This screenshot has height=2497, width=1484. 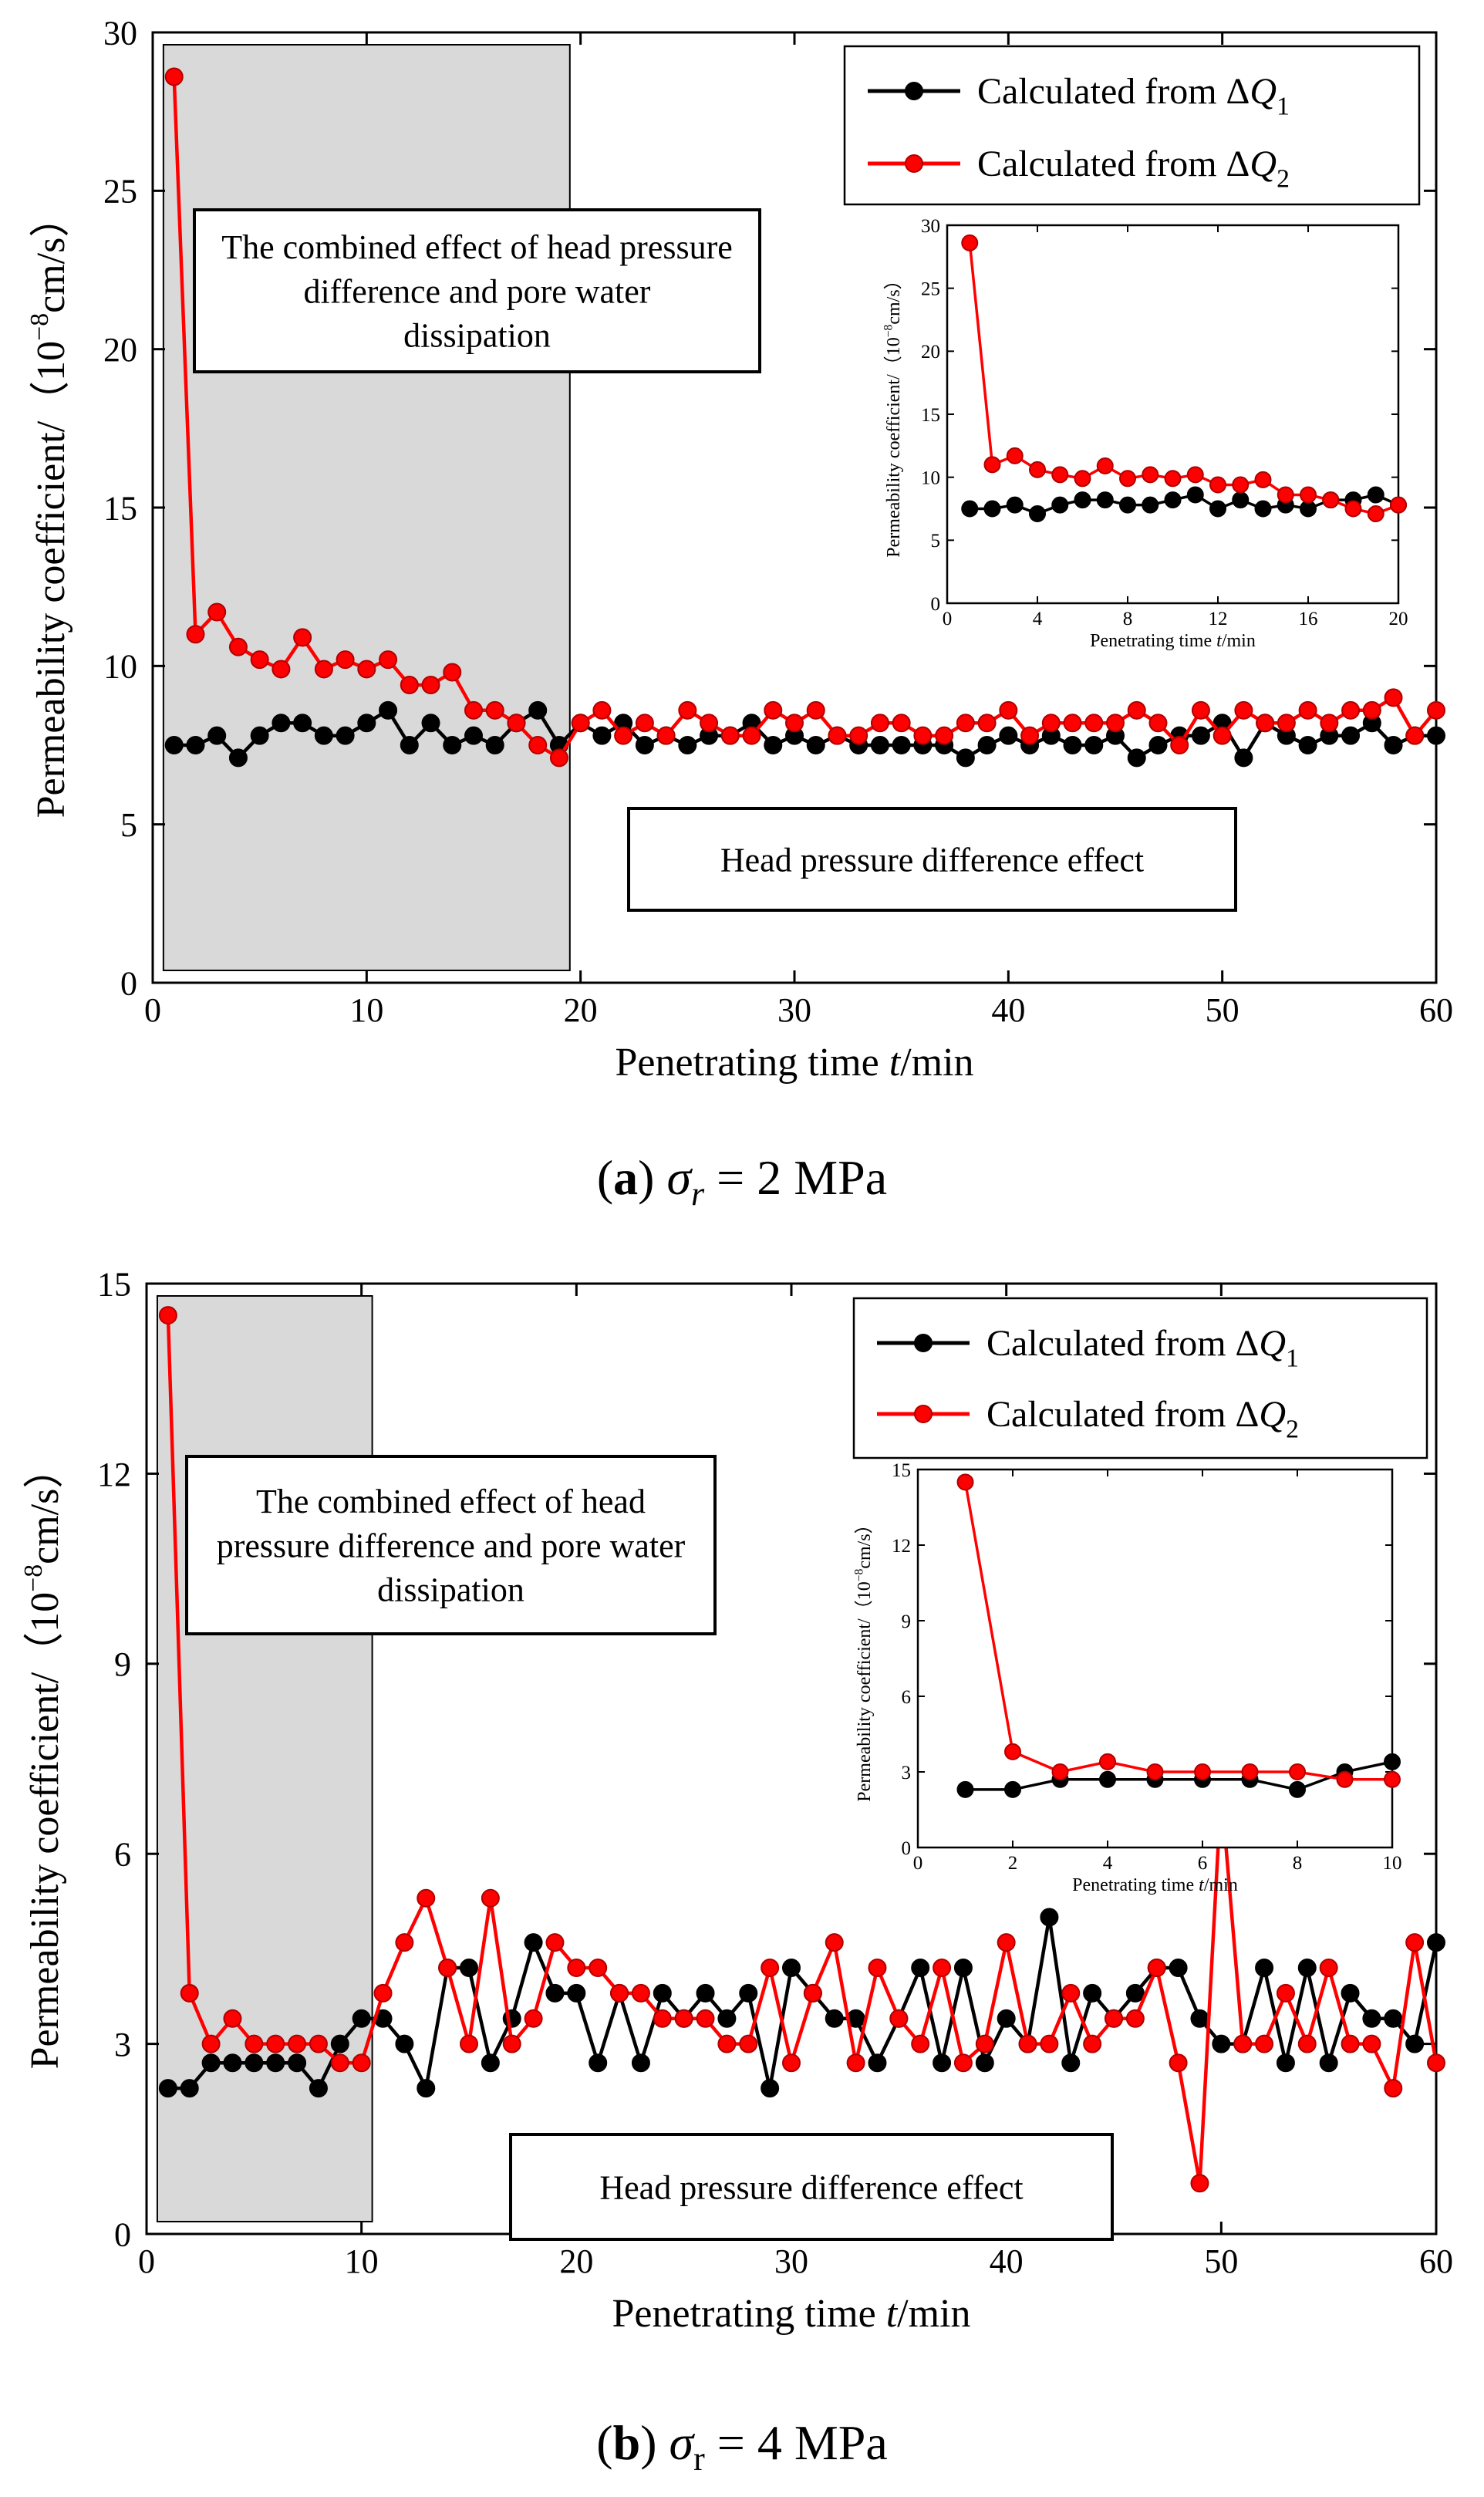 What do you see at coordinates (1128, 619) in the screenshot?
I see `inset-a-x-tick-label: 8` at bounding box center [1128, 619].